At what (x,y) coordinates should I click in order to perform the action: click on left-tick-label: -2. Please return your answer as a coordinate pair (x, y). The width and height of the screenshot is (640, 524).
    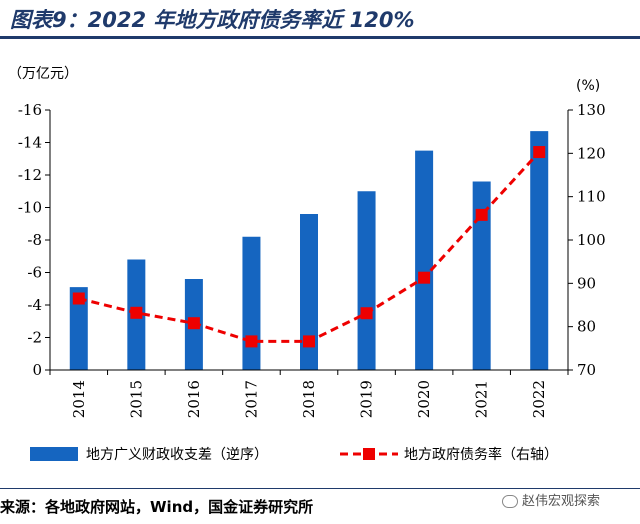
    Looking at the image, I should click on (34, 338).